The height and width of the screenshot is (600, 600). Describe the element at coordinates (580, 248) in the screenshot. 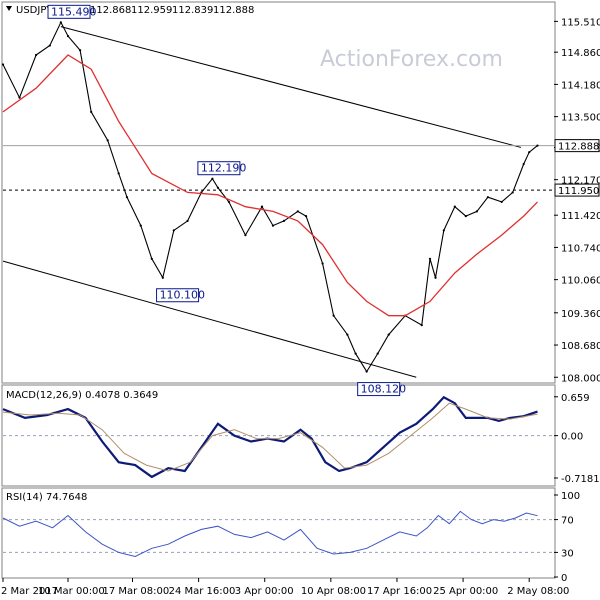

I see `price-tick-label: 110.740` at that location.